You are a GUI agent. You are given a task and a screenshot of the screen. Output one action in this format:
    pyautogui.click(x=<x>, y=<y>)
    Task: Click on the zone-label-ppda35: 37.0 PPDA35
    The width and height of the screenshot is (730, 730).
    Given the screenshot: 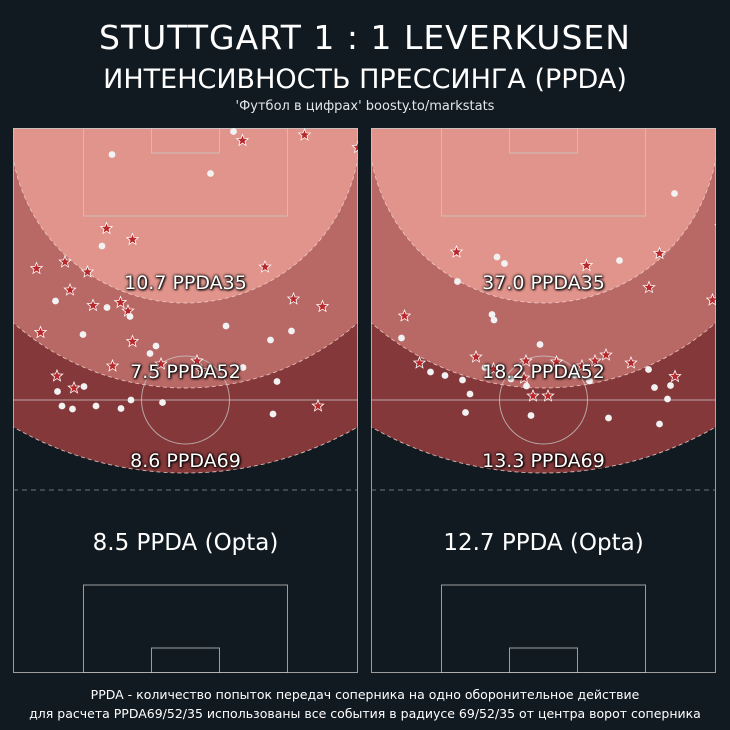 What is the action you would take?
    pyautogui.click(x=543, y=283)
    